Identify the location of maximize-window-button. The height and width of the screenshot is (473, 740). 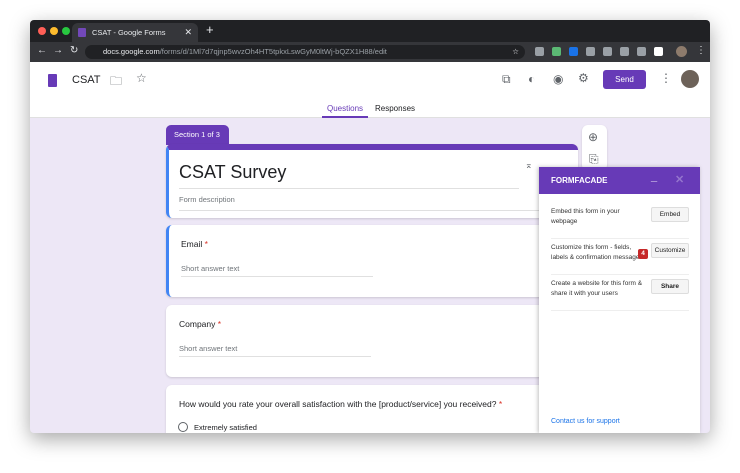
(66, 31).